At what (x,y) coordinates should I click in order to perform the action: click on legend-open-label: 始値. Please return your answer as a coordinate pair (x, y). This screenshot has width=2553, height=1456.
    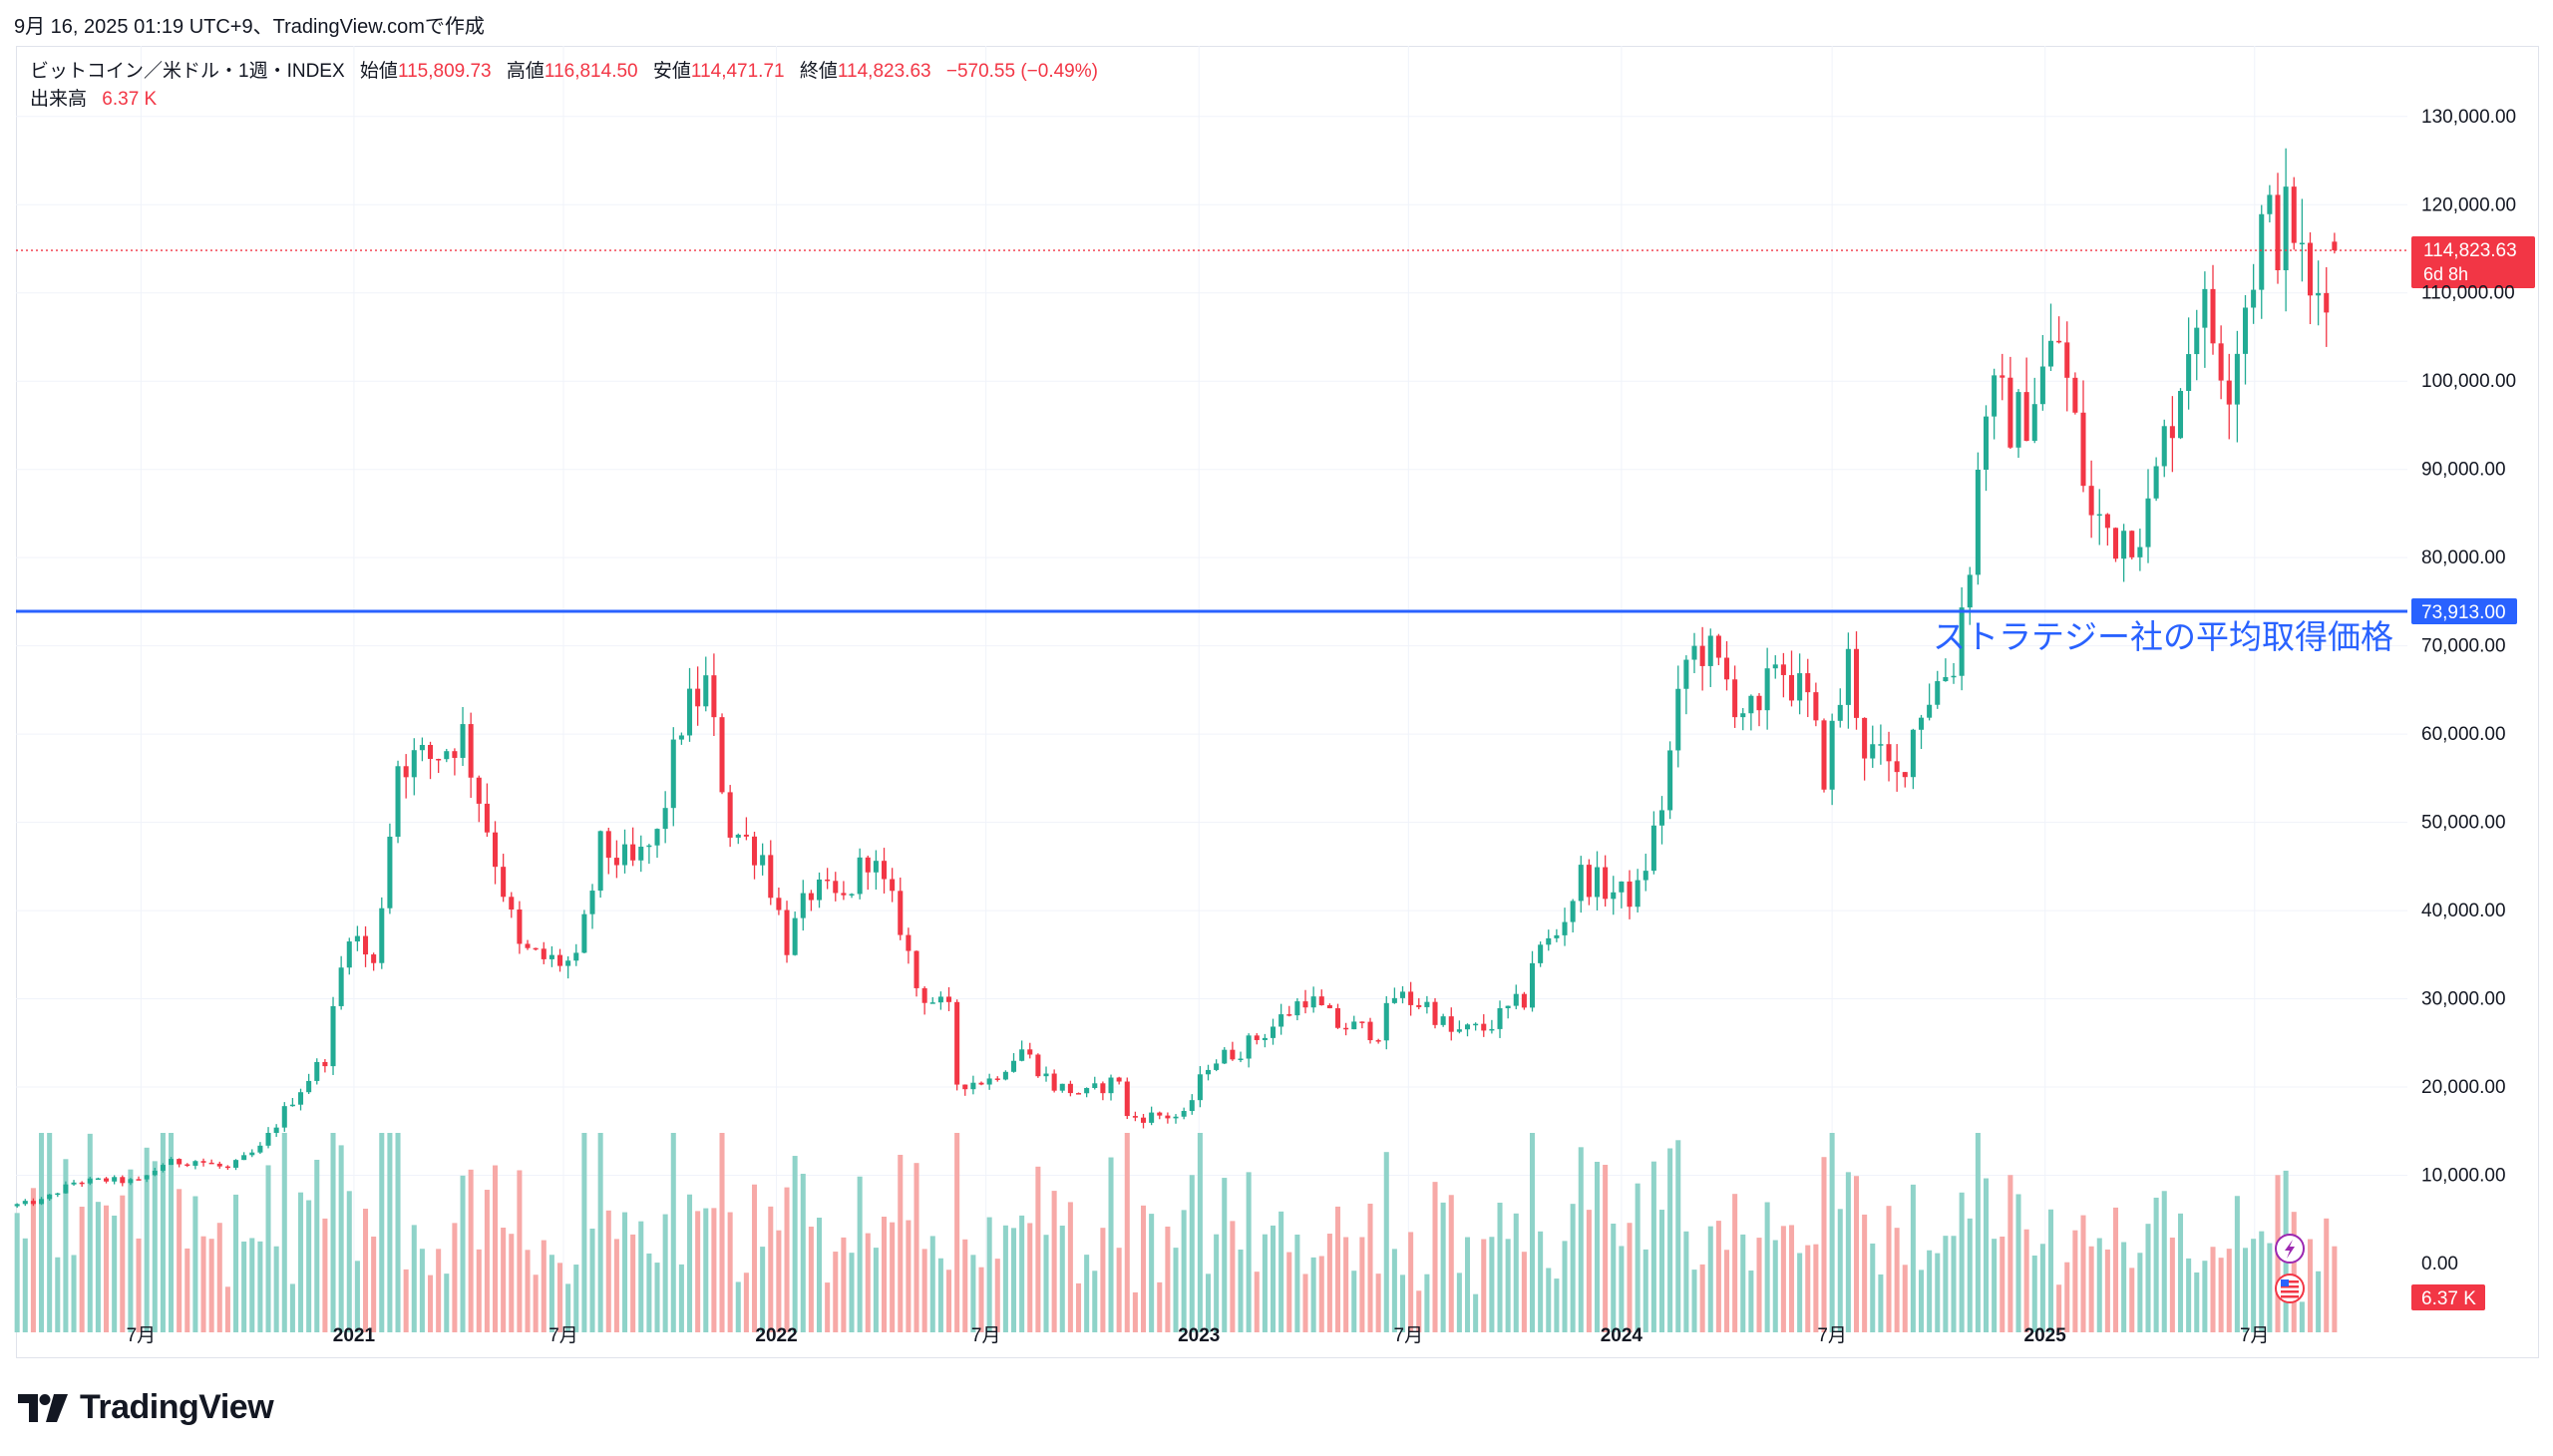
    Looking at the image, I should click on (379, 71).